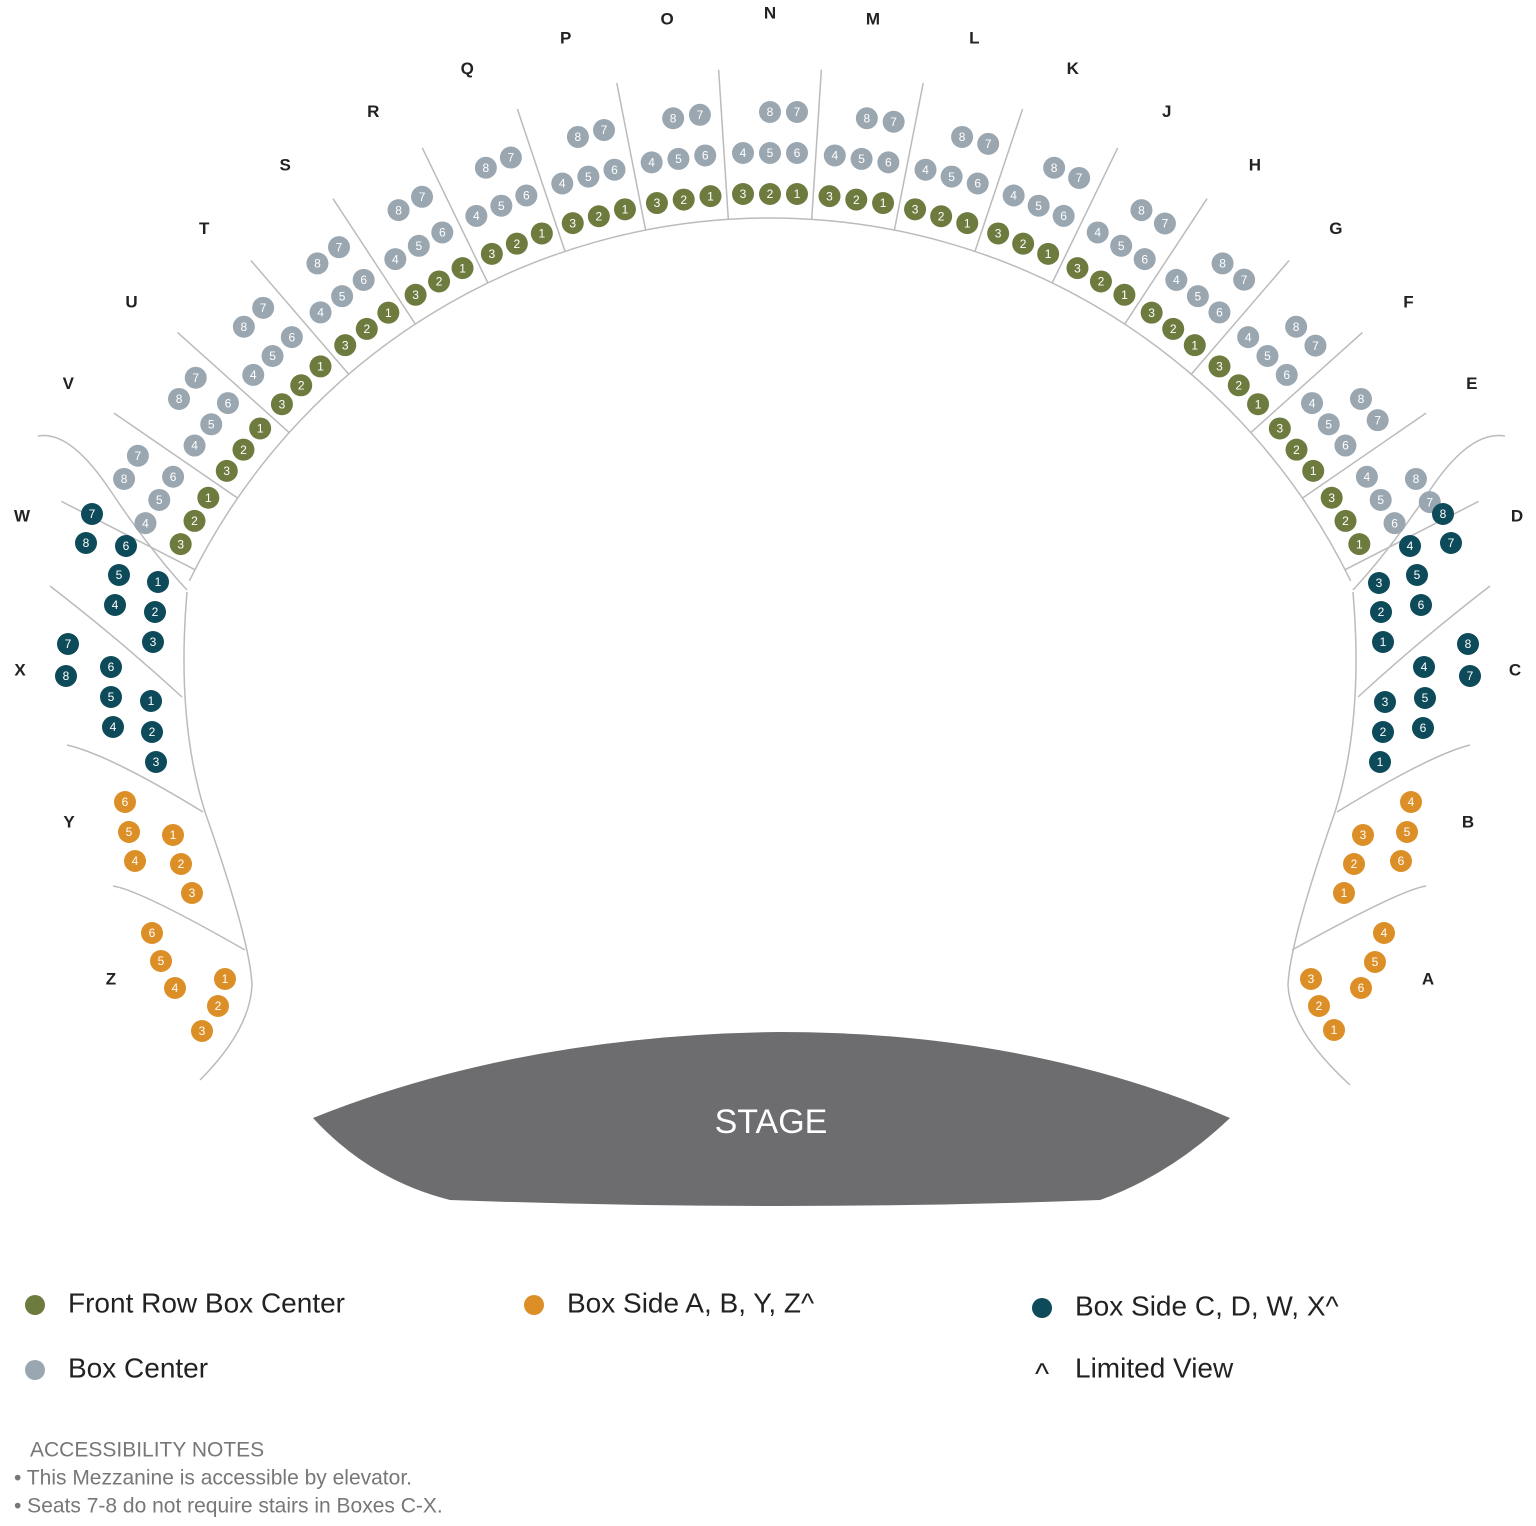 This screenshot has height=1526, width=1536. I want to click on z-divider, so click(179, 918).